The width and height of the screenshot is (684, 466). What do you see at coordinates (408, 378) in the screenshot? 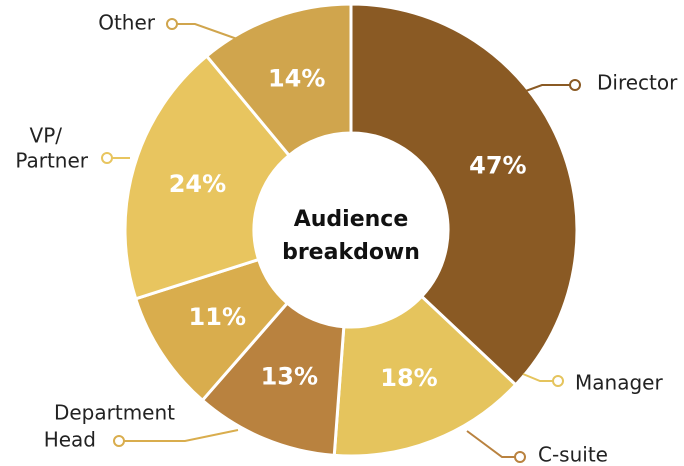
I see `slice-value-label-manager: 18%` at bounding box center [408, 378].